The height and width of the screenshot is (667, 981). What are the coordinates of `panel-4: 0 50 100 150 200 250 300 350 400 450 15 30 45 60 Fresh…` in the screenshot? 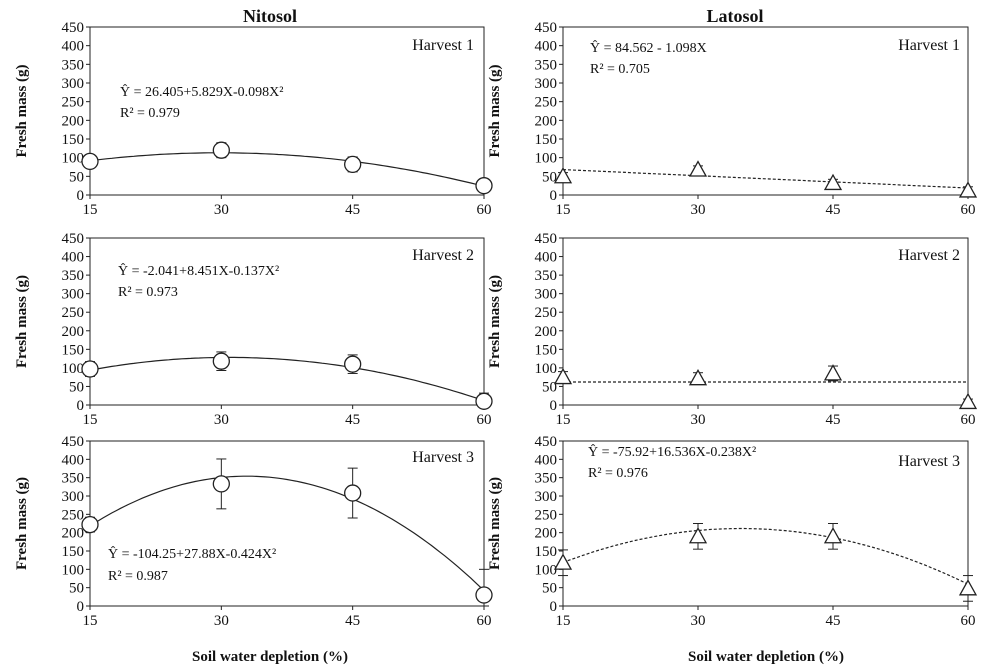 It's located at (732, 329).